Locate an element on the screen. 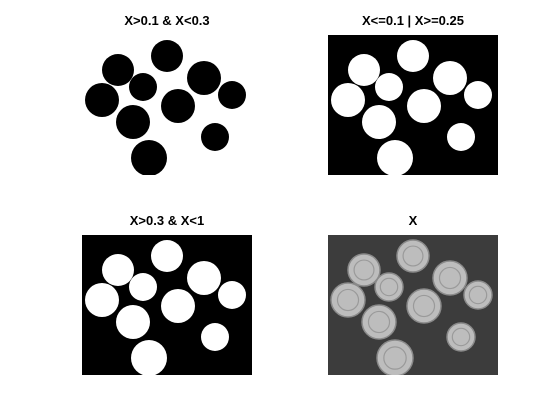 The width and height of the screenshot is (560, 420). panel-mask-complement: X<=0.1 | X>=0.25 is located at coordinates (413, 94).